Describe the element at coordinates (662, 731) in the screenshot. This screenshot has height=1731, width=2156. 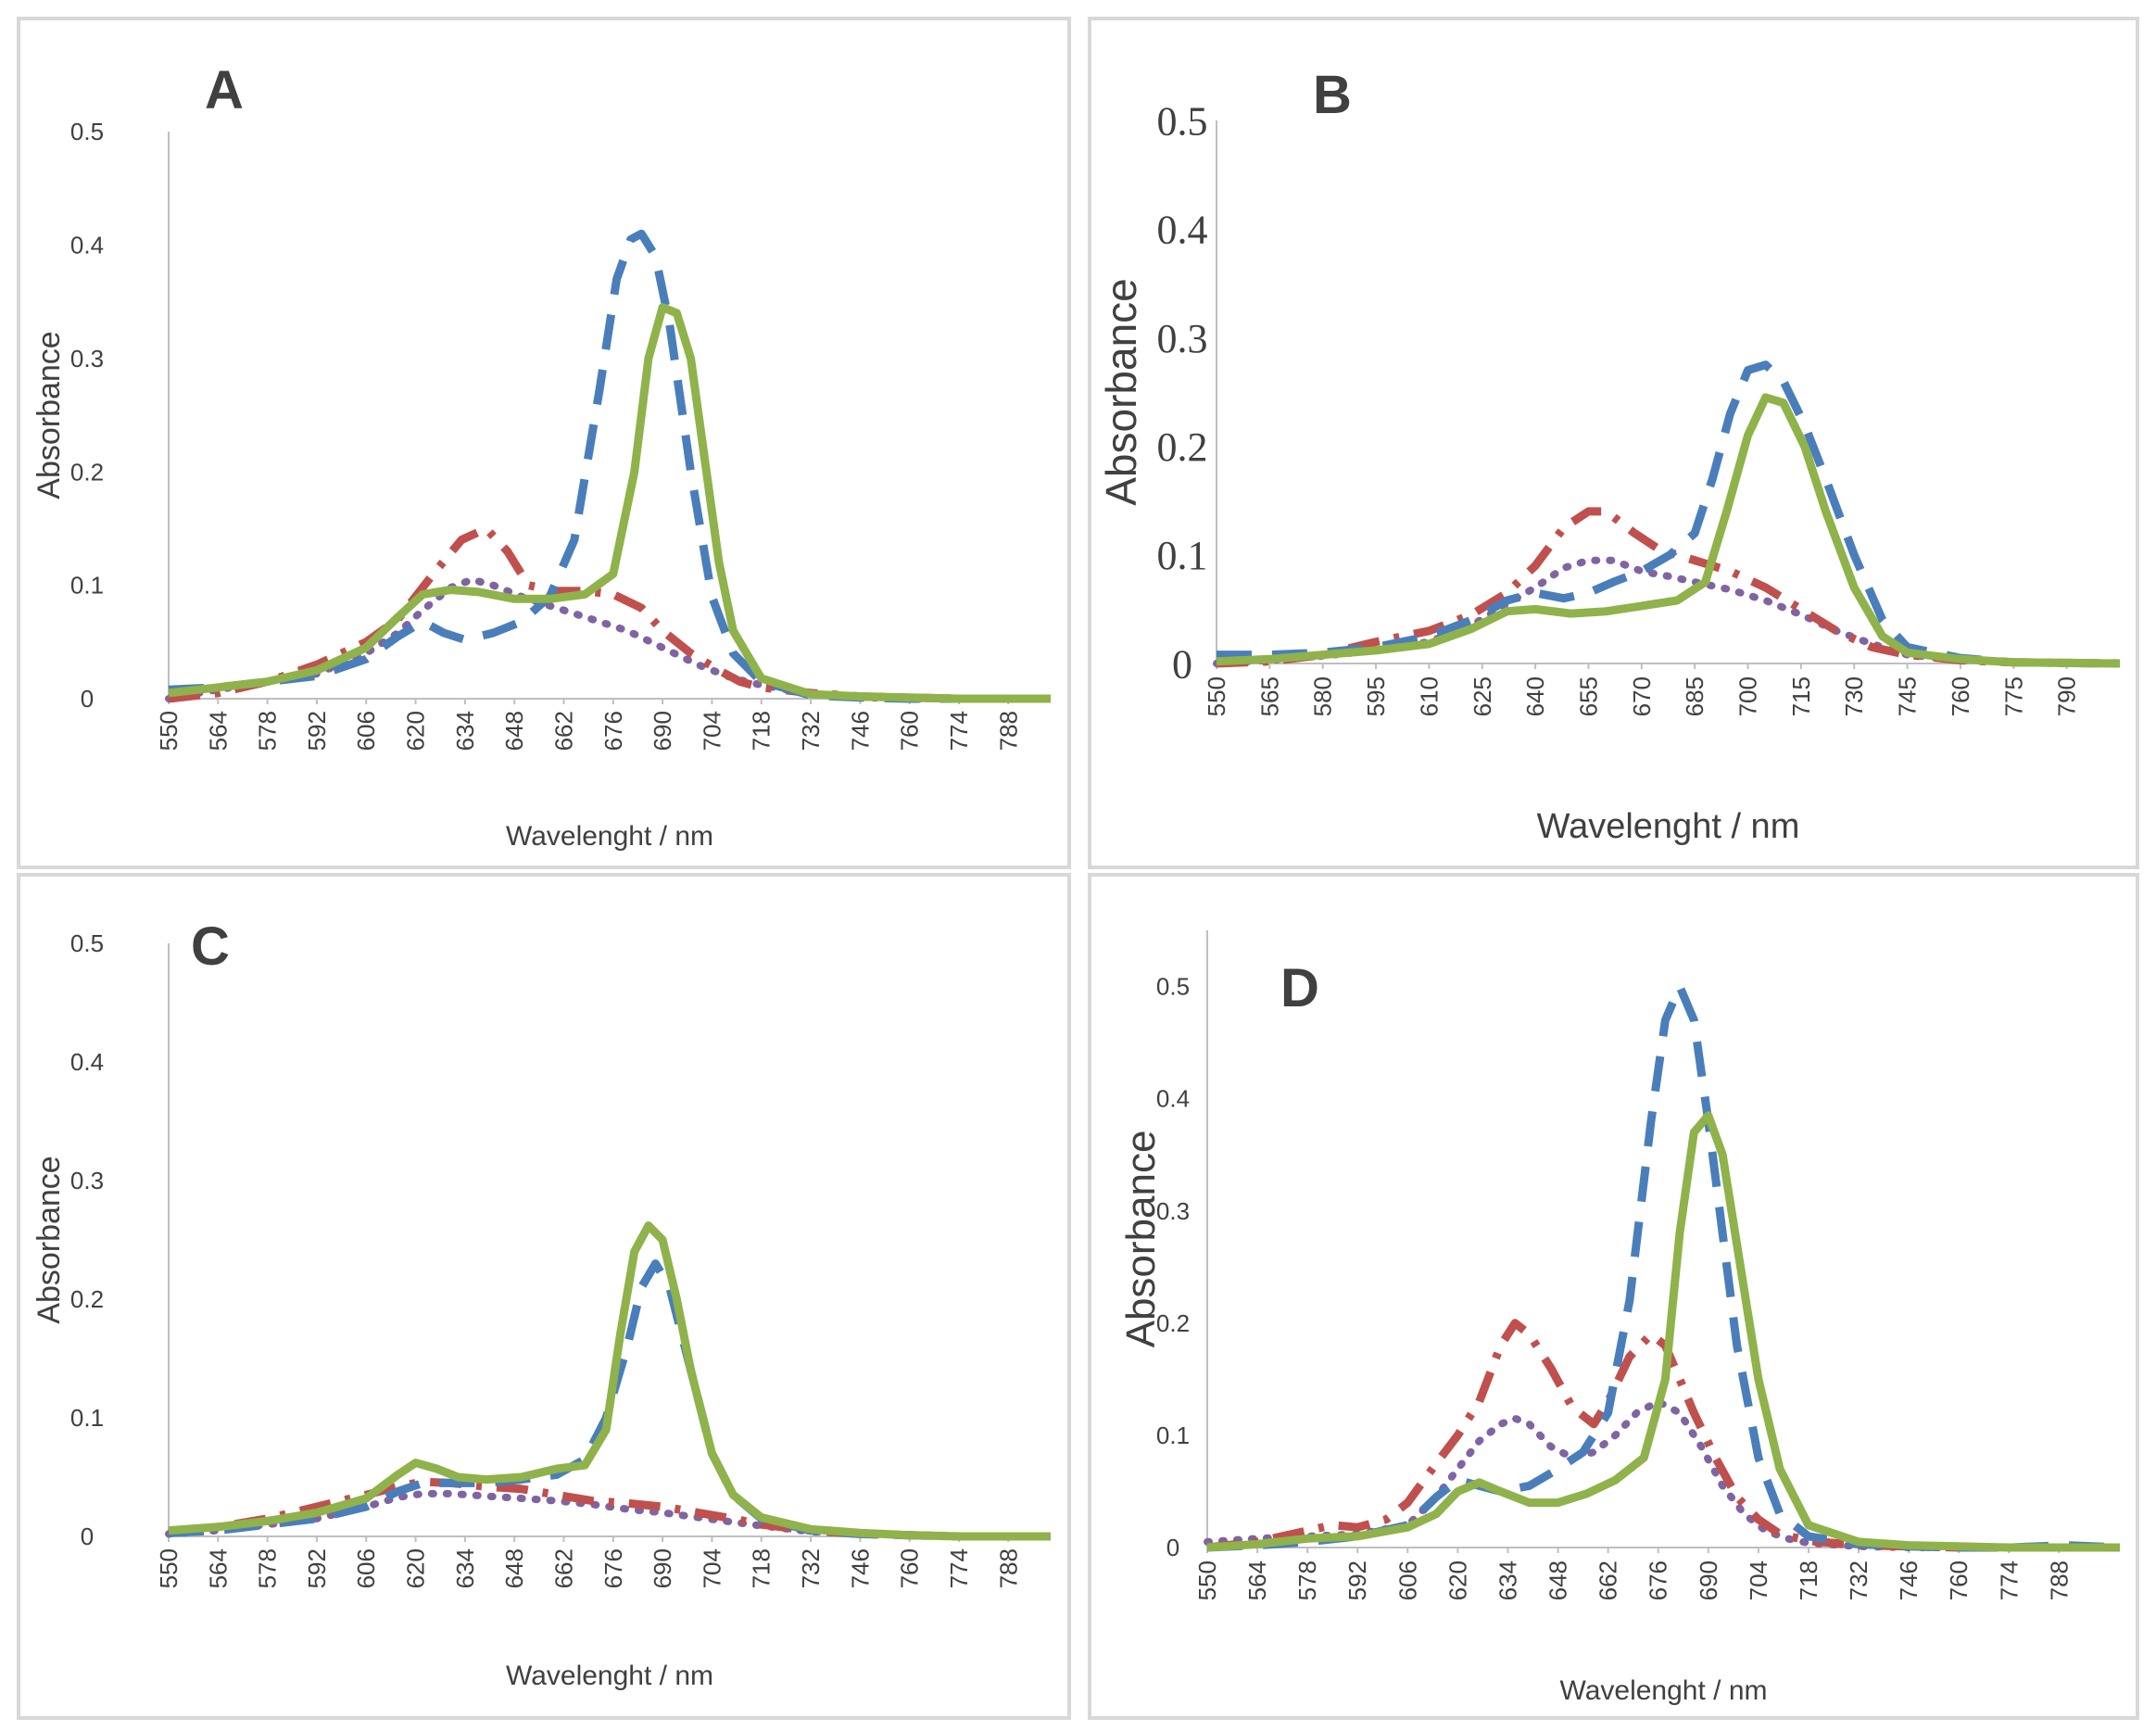
I see `x-tick-label: 690` at that location.